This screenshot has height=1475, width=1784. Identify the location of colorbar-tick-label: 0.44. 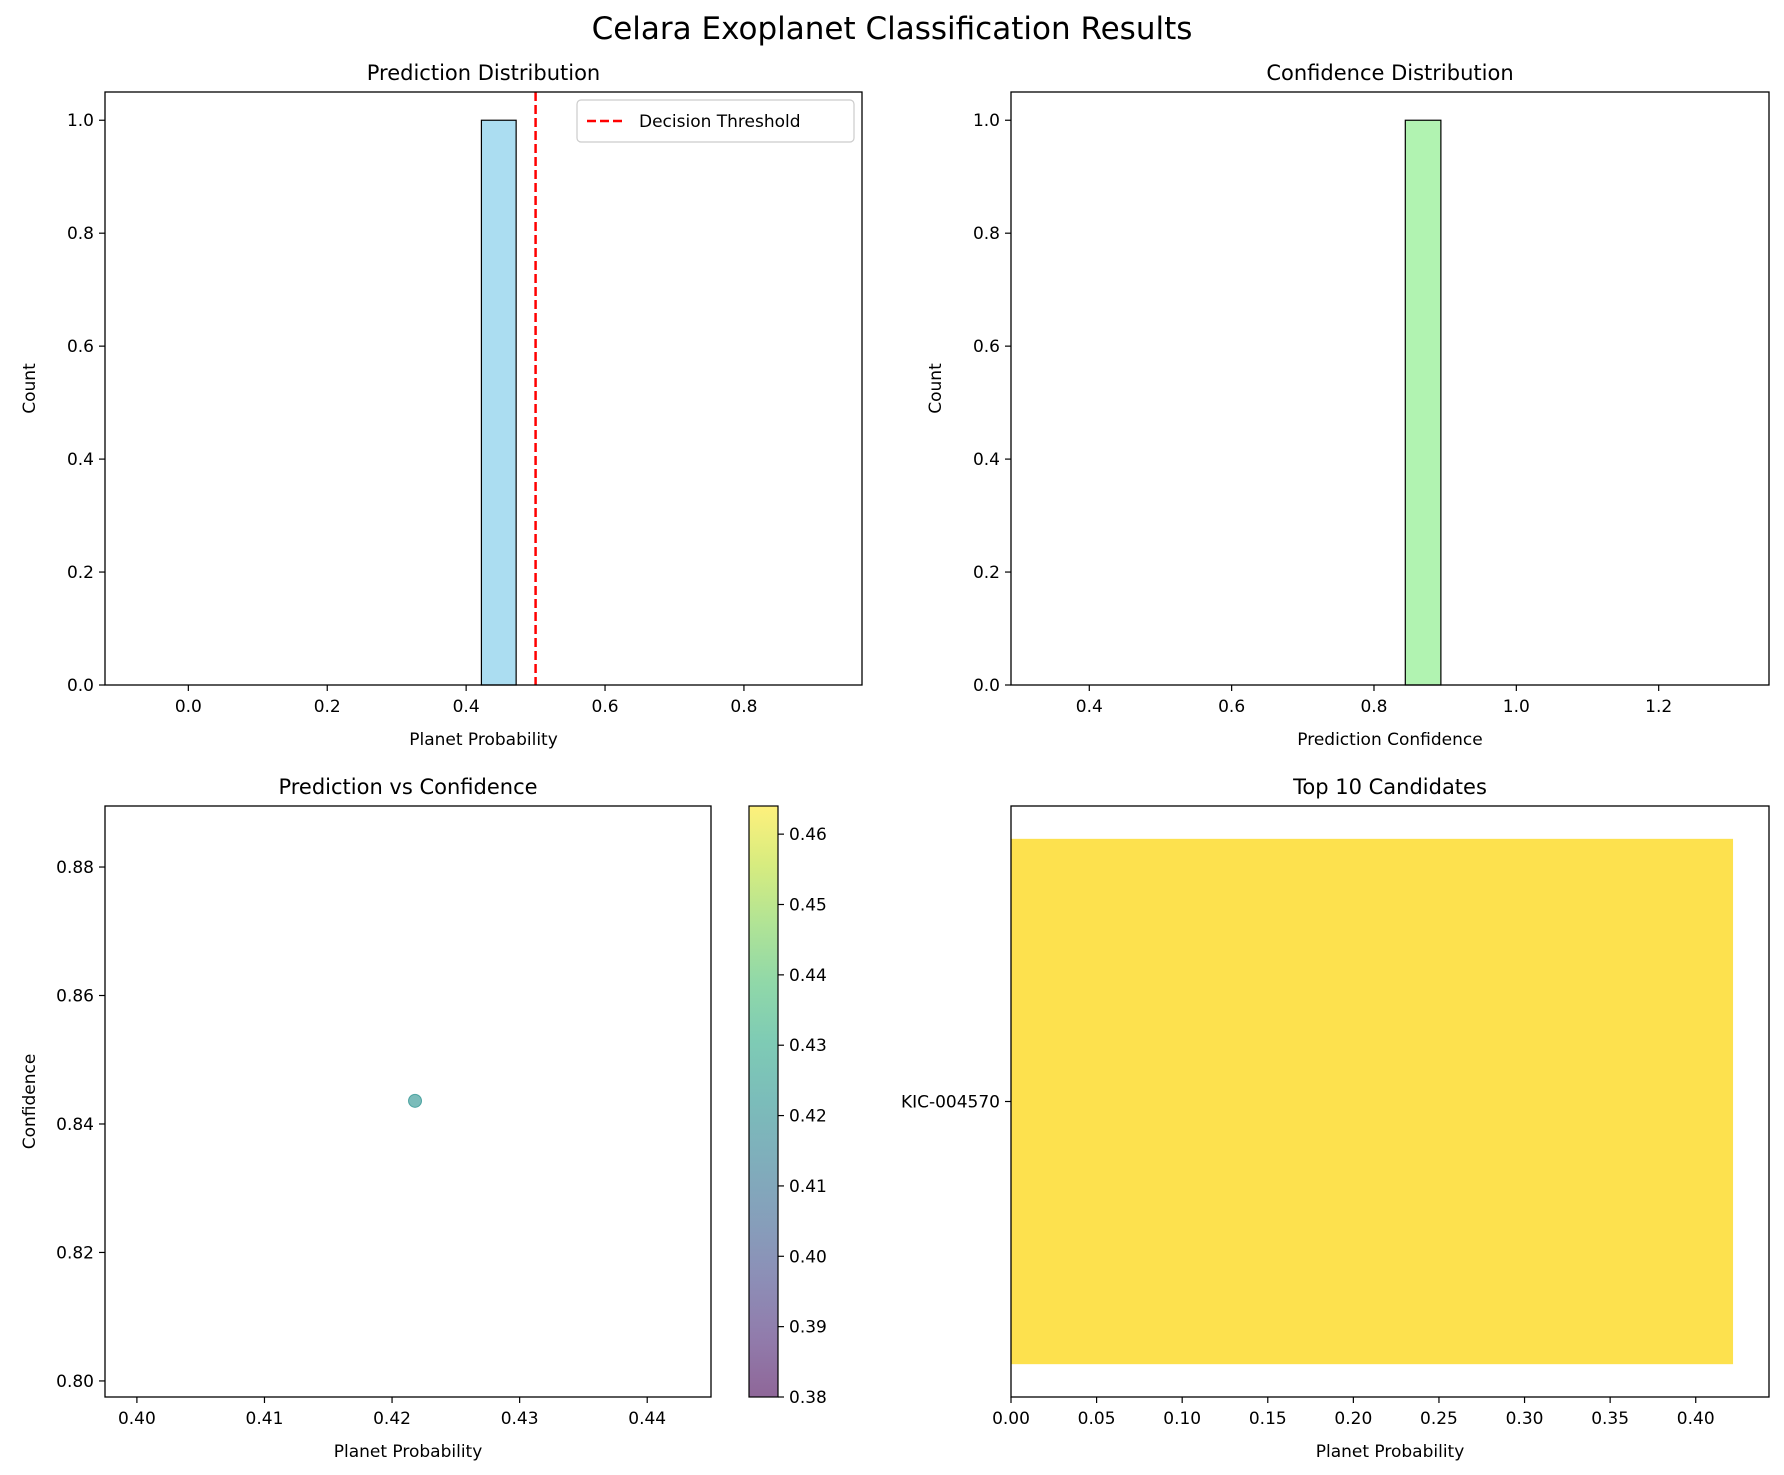
(808, 976).